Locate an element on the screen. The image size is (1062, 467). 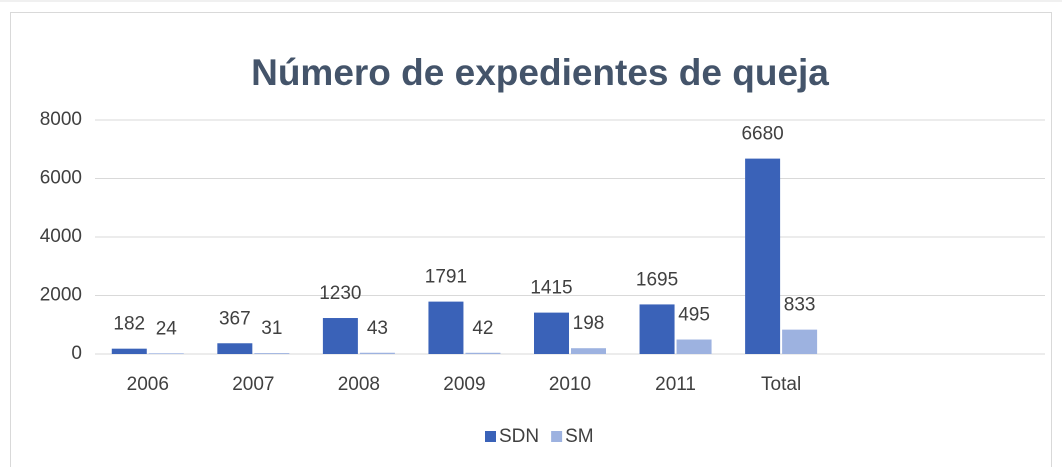
data-label: 1415 is located at coordinates (551, 288).